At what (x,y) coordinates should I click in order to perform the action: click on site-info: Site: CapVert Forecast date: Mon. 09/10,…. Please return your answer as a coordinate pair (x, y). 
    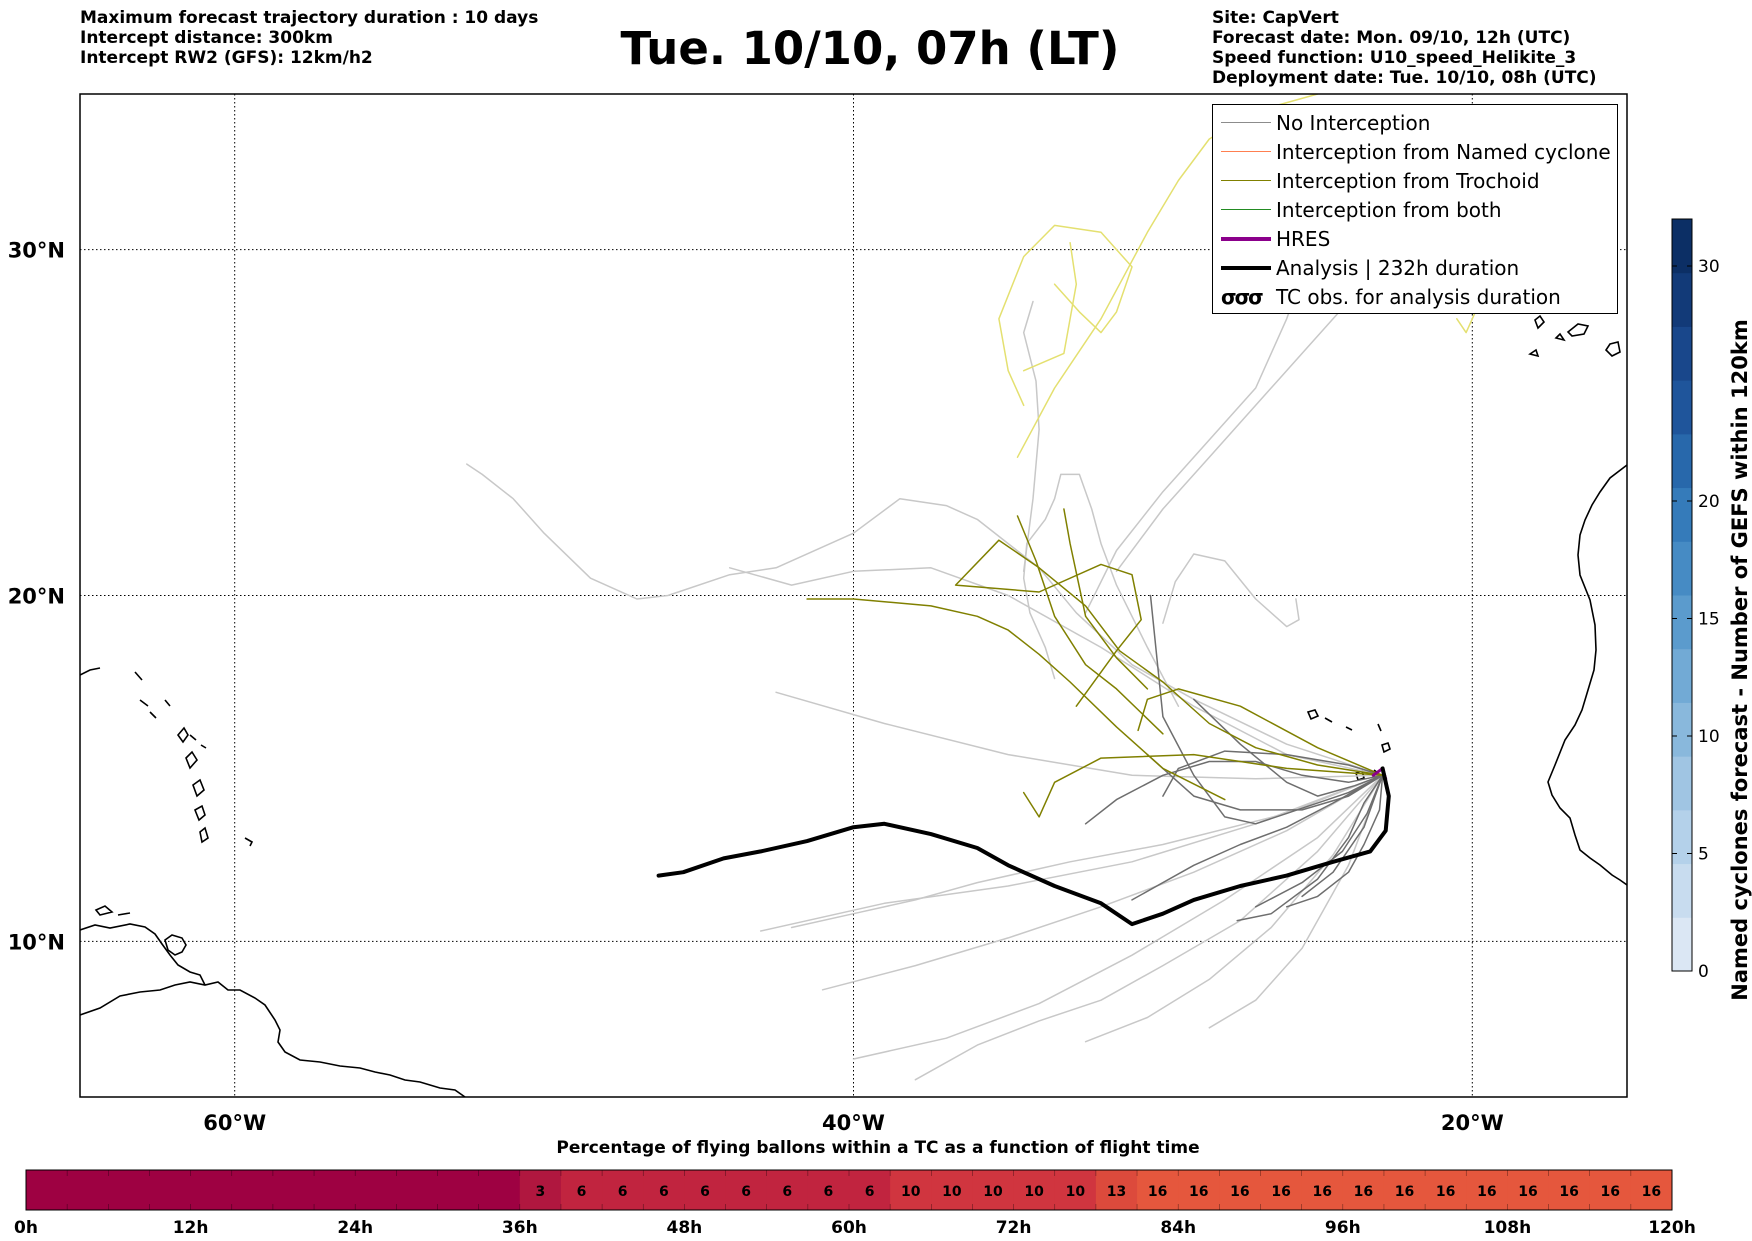
    Looking at the image, I should click on (1404, 48).